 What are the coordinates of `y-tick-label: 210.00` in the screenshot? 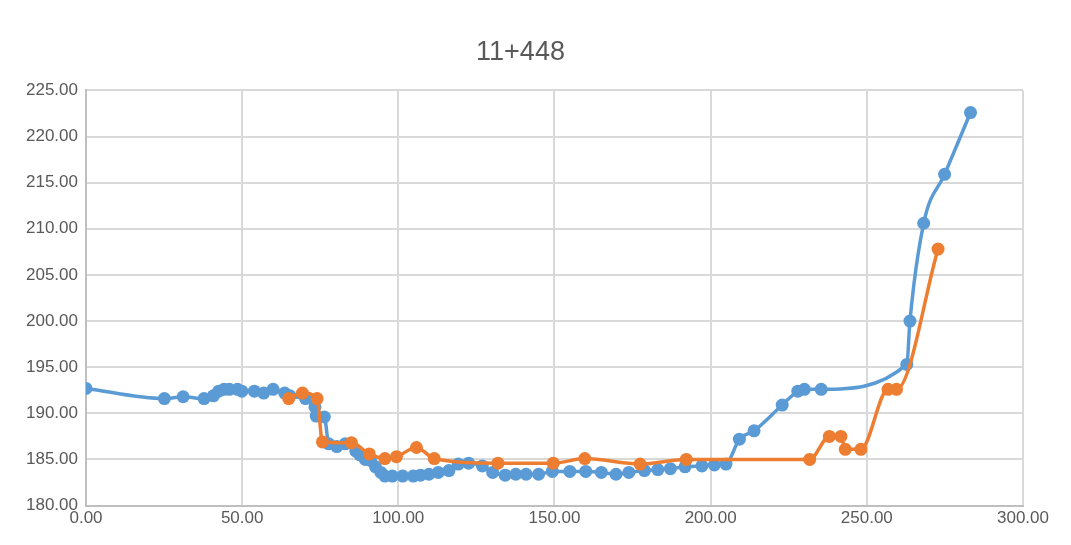 It's located at (52, 228).